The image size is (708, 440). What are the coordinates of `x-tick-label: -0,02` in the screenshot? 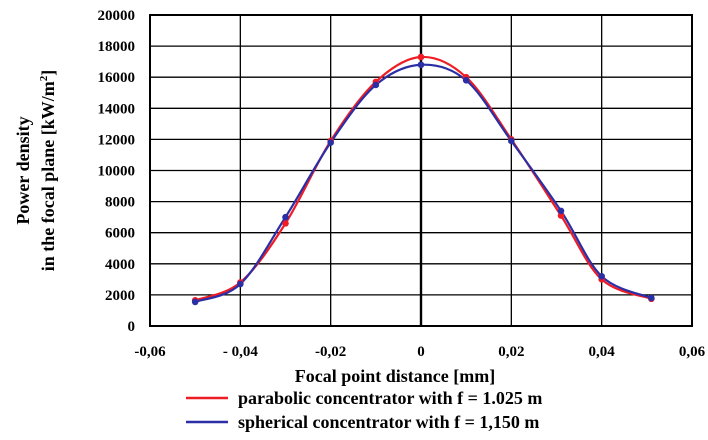 It's located at (330, 352).